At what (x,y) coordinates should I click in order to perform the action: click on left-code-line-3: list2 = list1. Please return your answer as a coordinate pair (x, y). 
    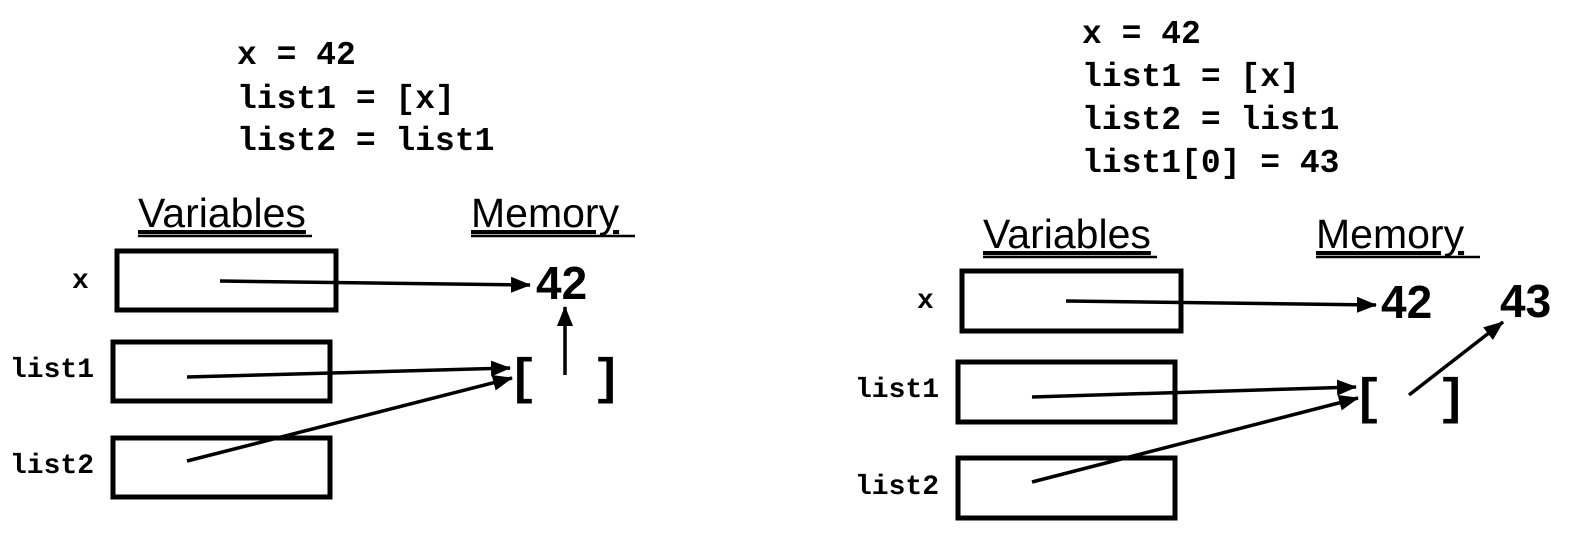
    Looking at the image, I should click on (365, 141).